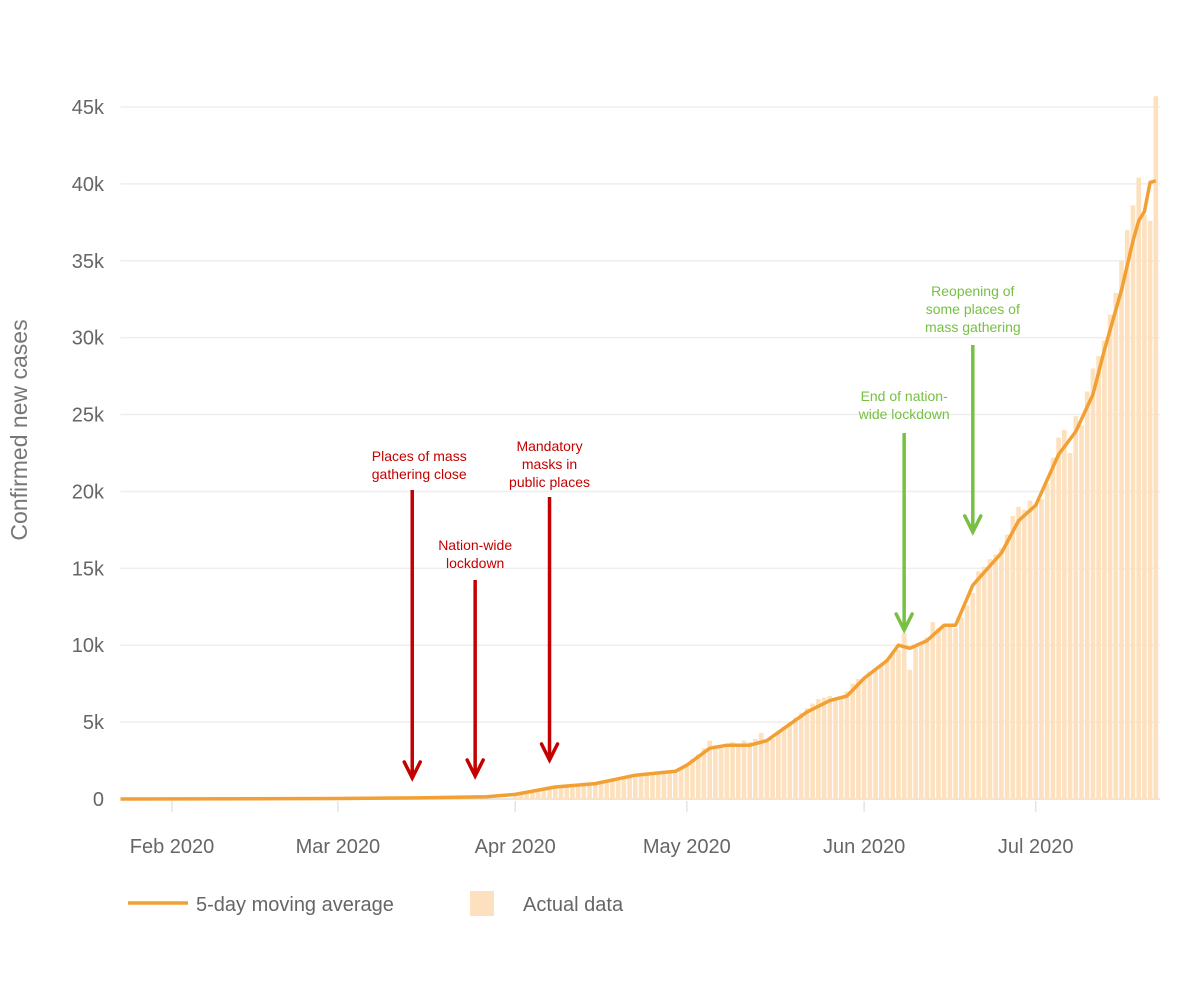 The width and height of the screenshot is (1200, 1000). I want to click on annotation-label: Nation-wide, so click(475, 545).